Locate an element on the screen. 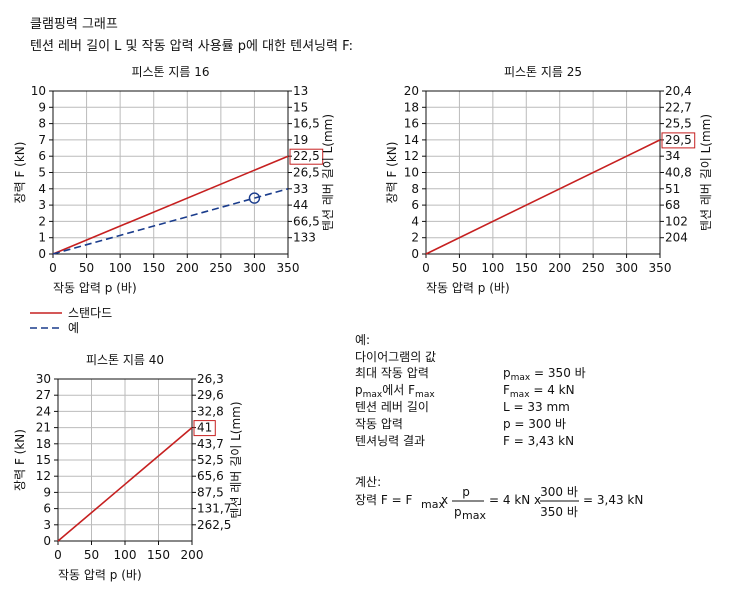 The image size is (750, 600). y2-tick-label: 43,7 is located at coordinates (210, 444).